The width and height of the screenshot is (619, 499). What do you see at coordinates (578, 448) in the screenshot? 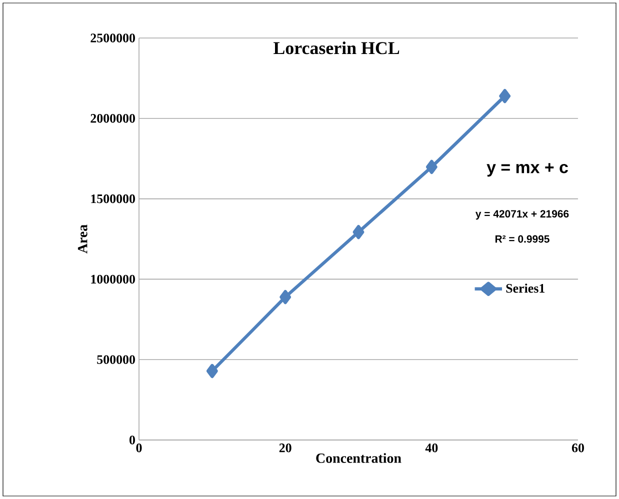
I see `x-tick-label: 60` at bounding box center [578, 448].